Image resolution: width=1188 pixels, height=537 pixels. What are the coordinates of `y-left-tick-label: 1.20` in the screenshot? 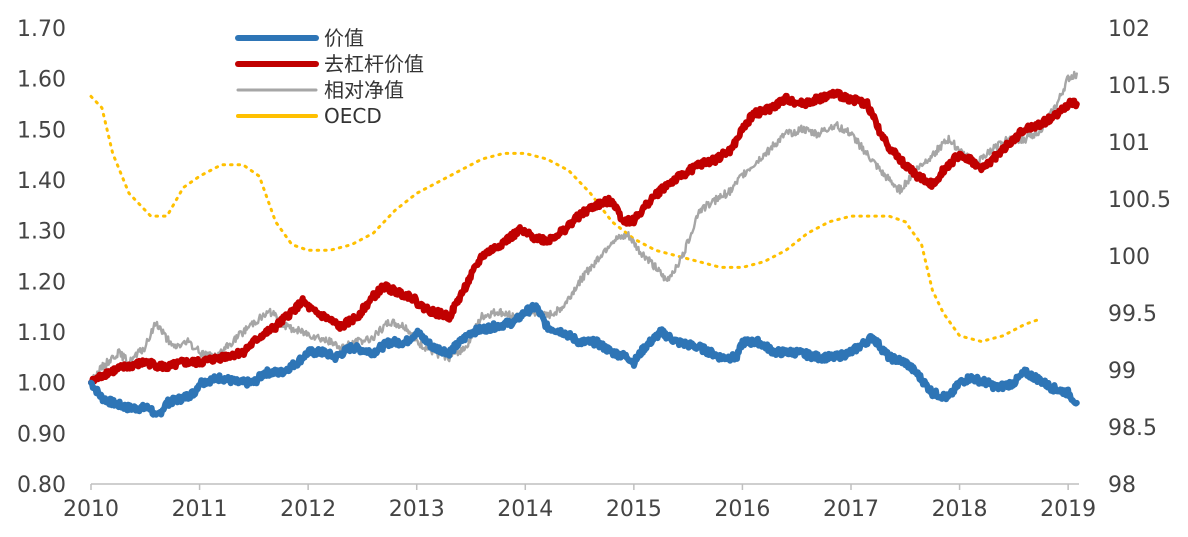 It's located at (41, 282).